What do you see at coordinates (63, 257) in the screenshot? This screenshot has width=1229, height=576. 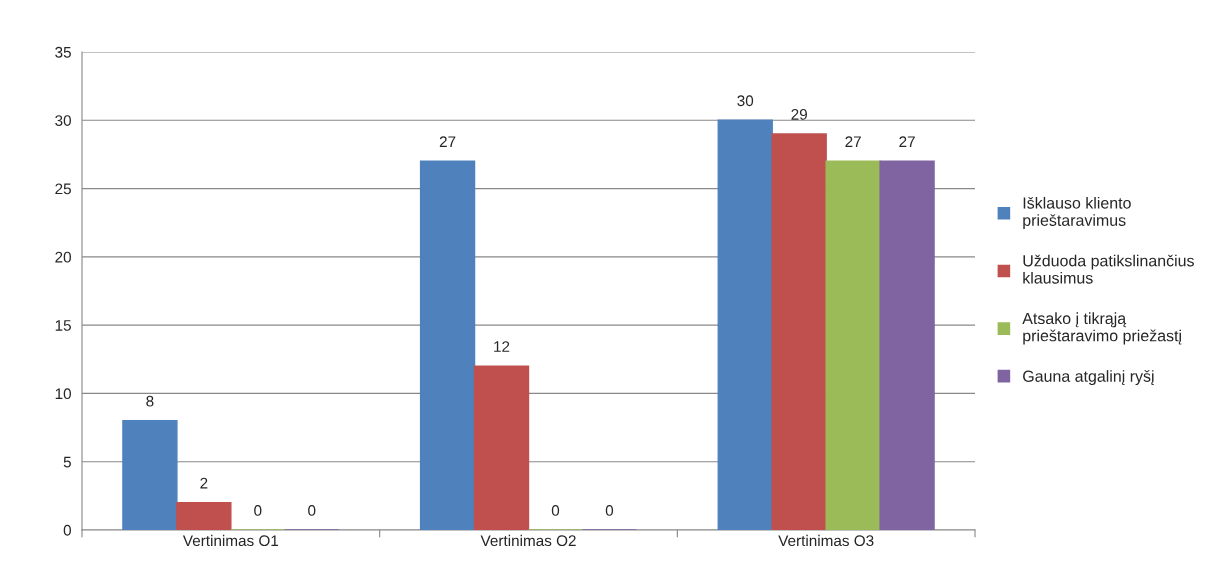 I see `y-tick-label: 20` at bounding box center [63, 257].